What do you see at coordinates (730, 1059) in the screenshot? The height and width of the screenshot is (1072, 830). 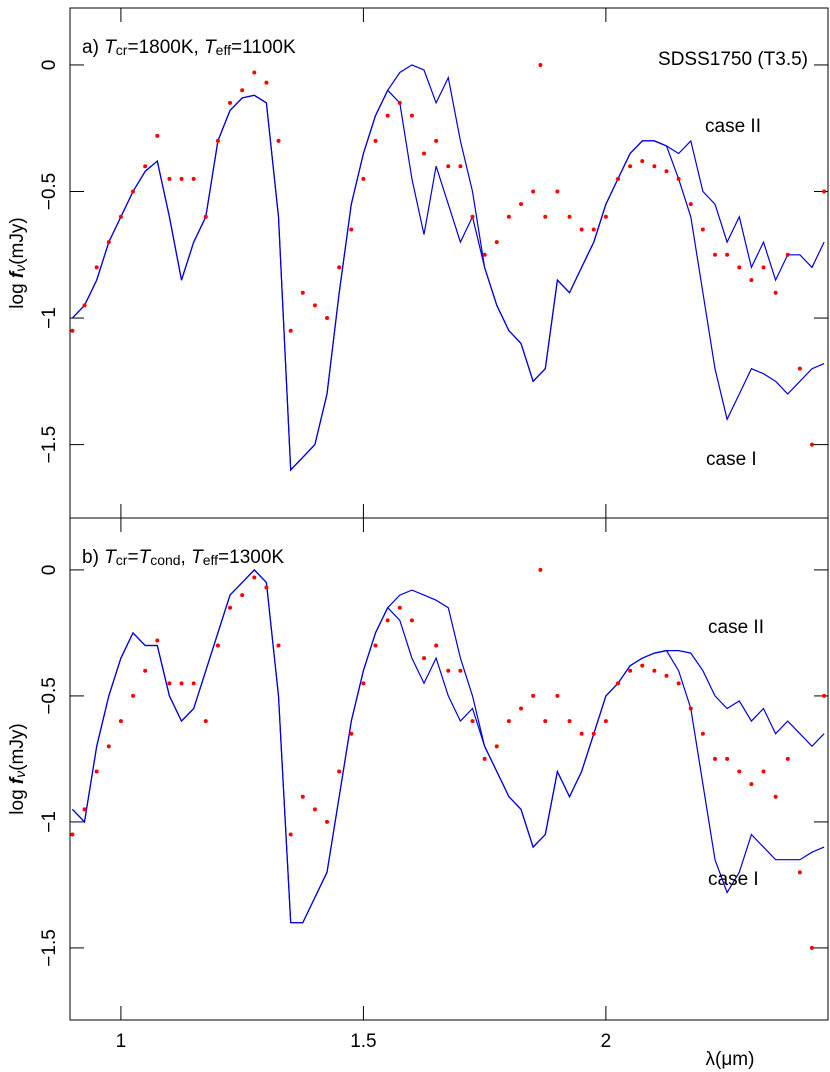 I see `x-axis-label: λ(μm)` at bounding box center [730, 1059].